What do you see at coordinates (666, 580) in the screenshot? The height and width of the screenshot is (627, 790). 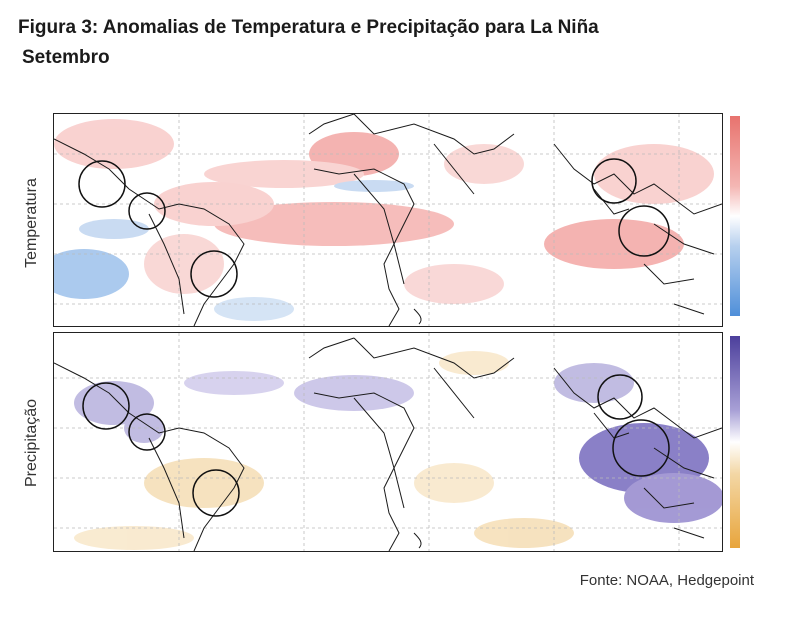 I see `source-caption: Fonte: NOAA, Hedgepoint` at bounding box center [666, 580].